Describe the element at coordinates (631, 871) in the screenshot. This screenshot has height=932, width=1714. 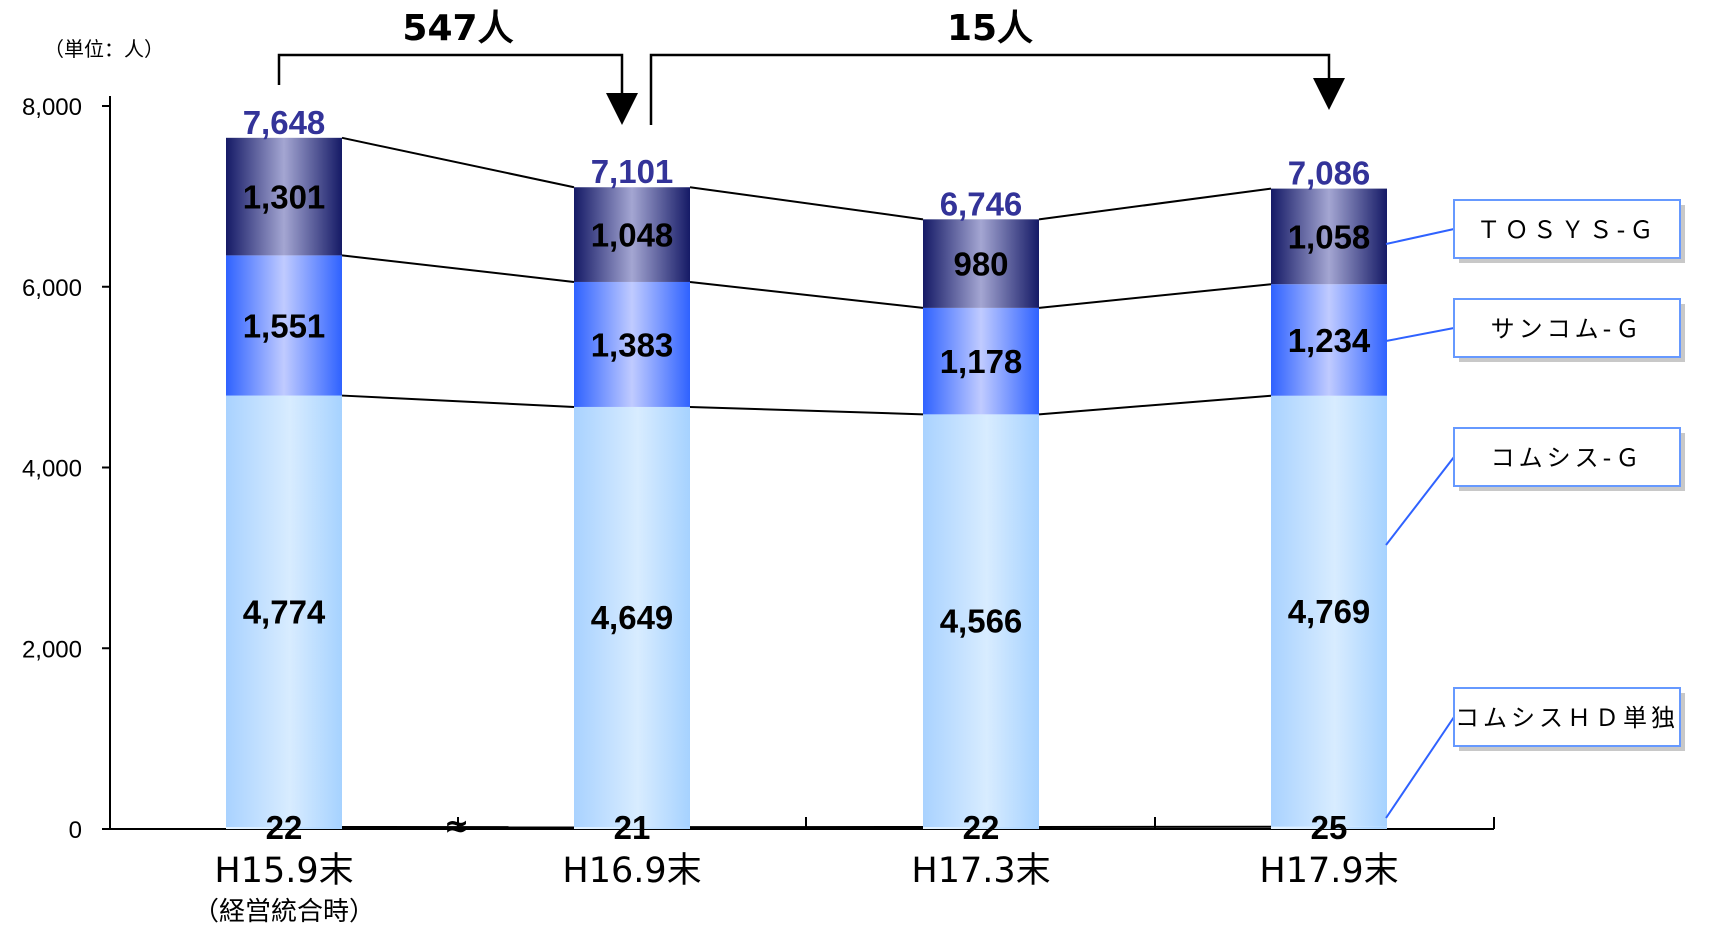
I see `category-label: H16.9末` at that location.